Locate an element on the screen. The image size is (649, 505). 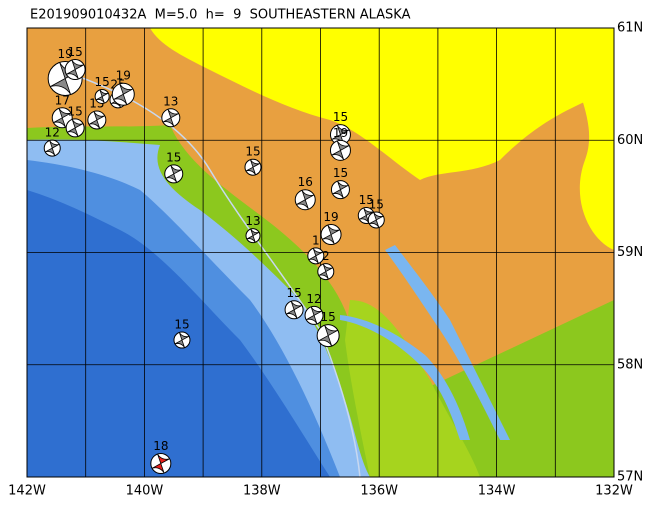
depth-label: 18 is located at coordinates (160, 446).